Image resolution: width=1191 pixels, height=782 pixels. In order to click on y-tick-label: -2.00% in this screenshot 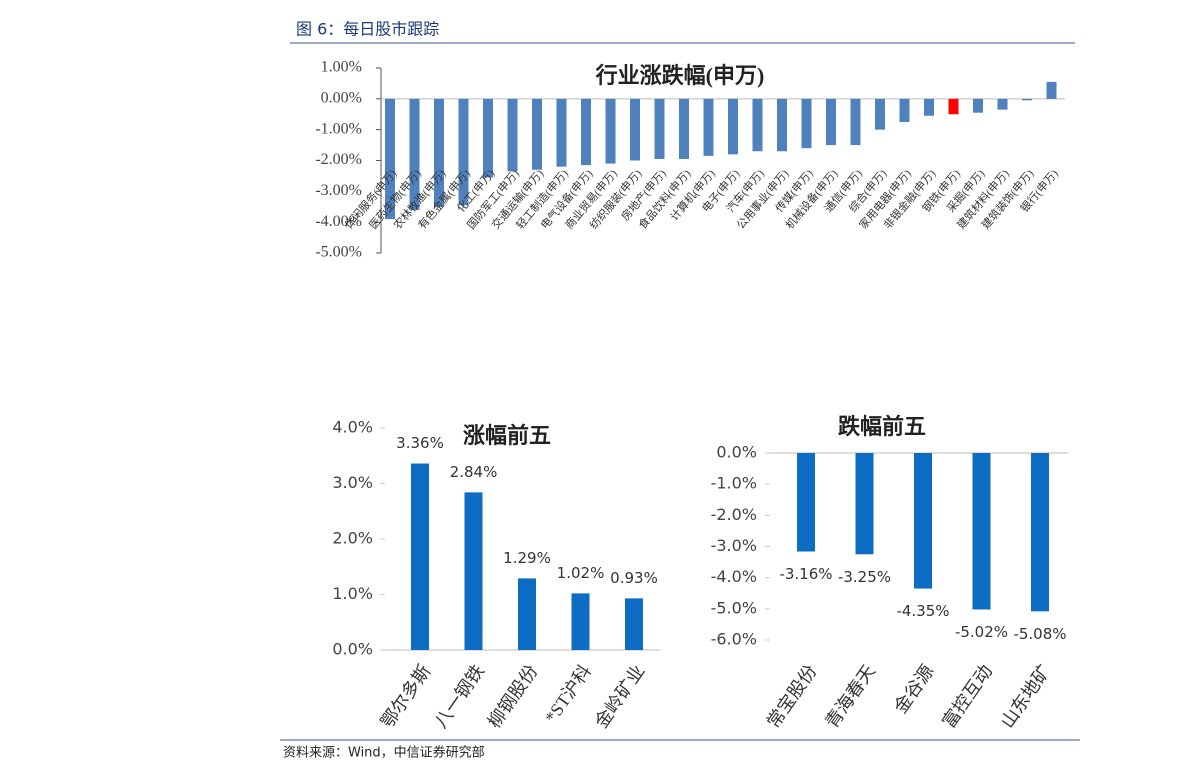, I will do `click(338, 159)`.